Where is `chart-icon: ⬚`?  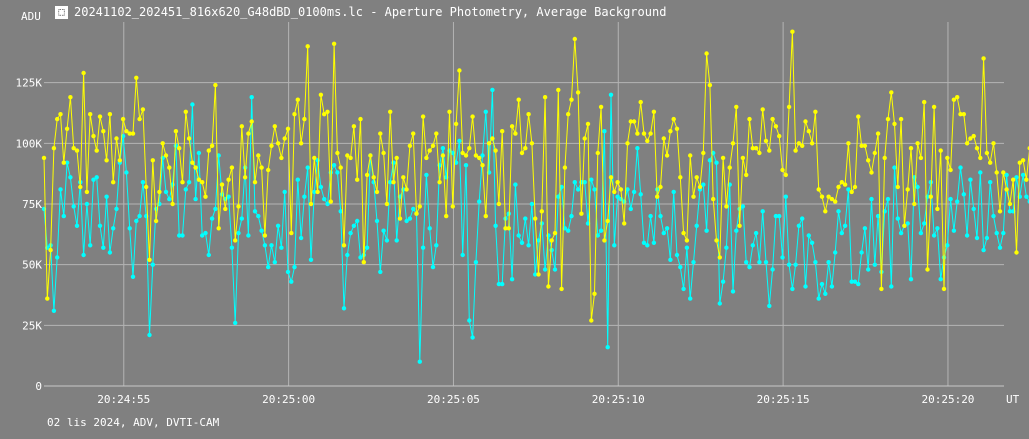
chart-icon: ⬚ is located at coordinates (61, 12).